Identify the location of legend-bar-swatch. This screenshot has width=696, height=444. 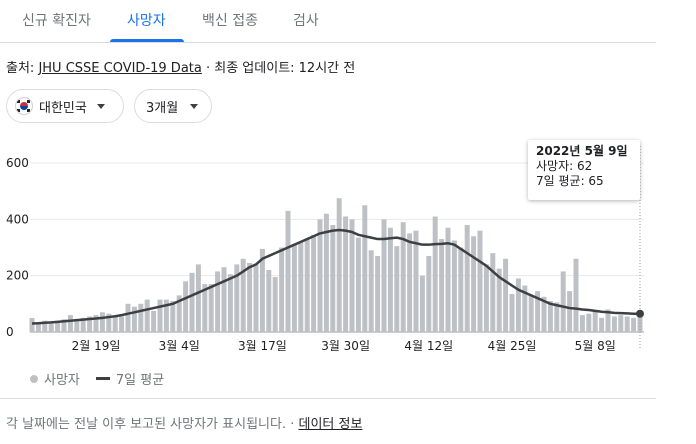
(34, 378).